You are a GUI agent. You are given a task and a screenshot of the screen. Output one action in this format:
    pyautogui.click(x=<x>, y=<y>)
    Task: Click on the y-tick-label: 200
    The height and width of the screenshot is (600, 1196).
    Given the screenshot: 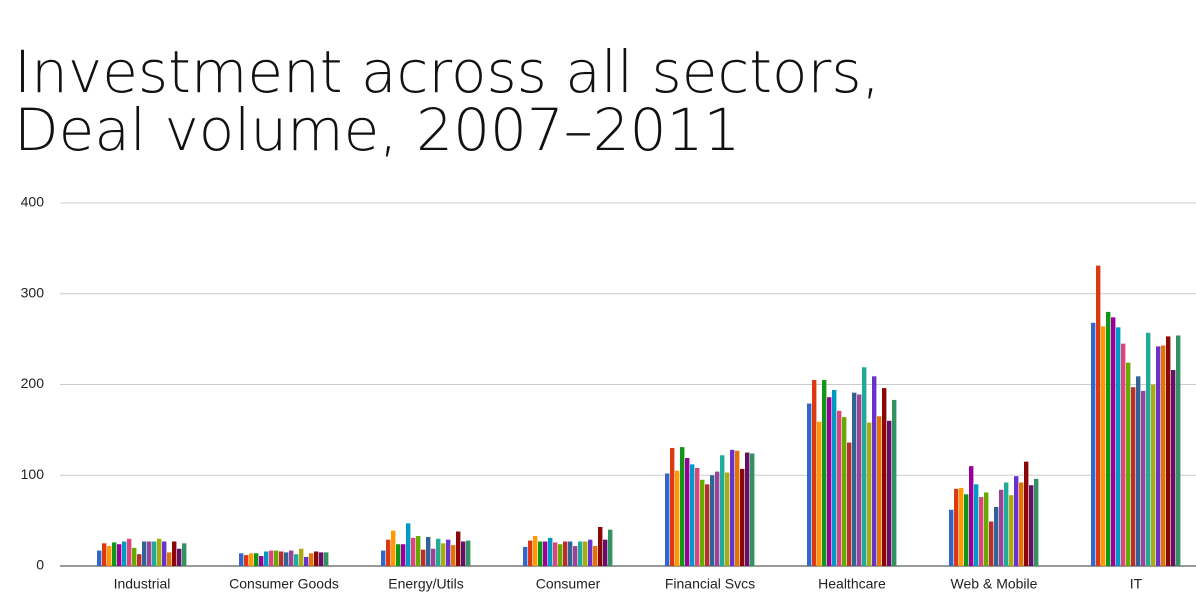 What is the action you would take?
    pyautogui.click(x=33, y=383)
    